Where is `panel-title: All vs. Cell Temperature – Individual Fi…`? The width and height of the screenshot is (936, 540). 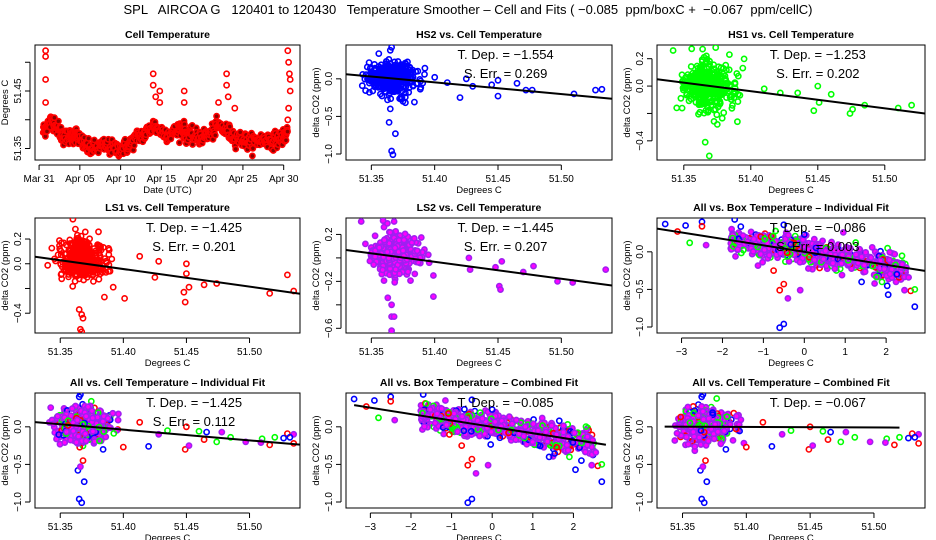 panel-title: All vs. Cell Temperature – Individual Fi… is located at coordinates (168, 383).